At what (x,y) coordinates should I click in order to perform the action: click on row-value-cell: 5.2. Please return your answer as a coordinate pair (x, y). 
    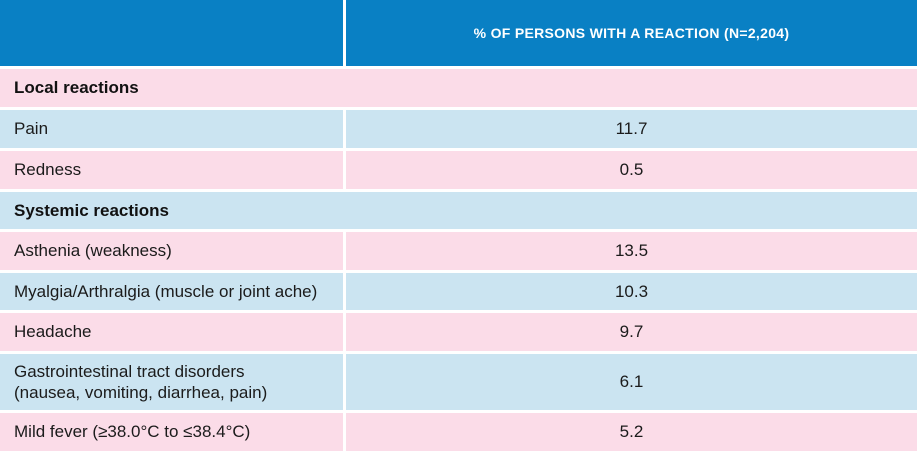
    Looking at the image, I should click on (631, 432).